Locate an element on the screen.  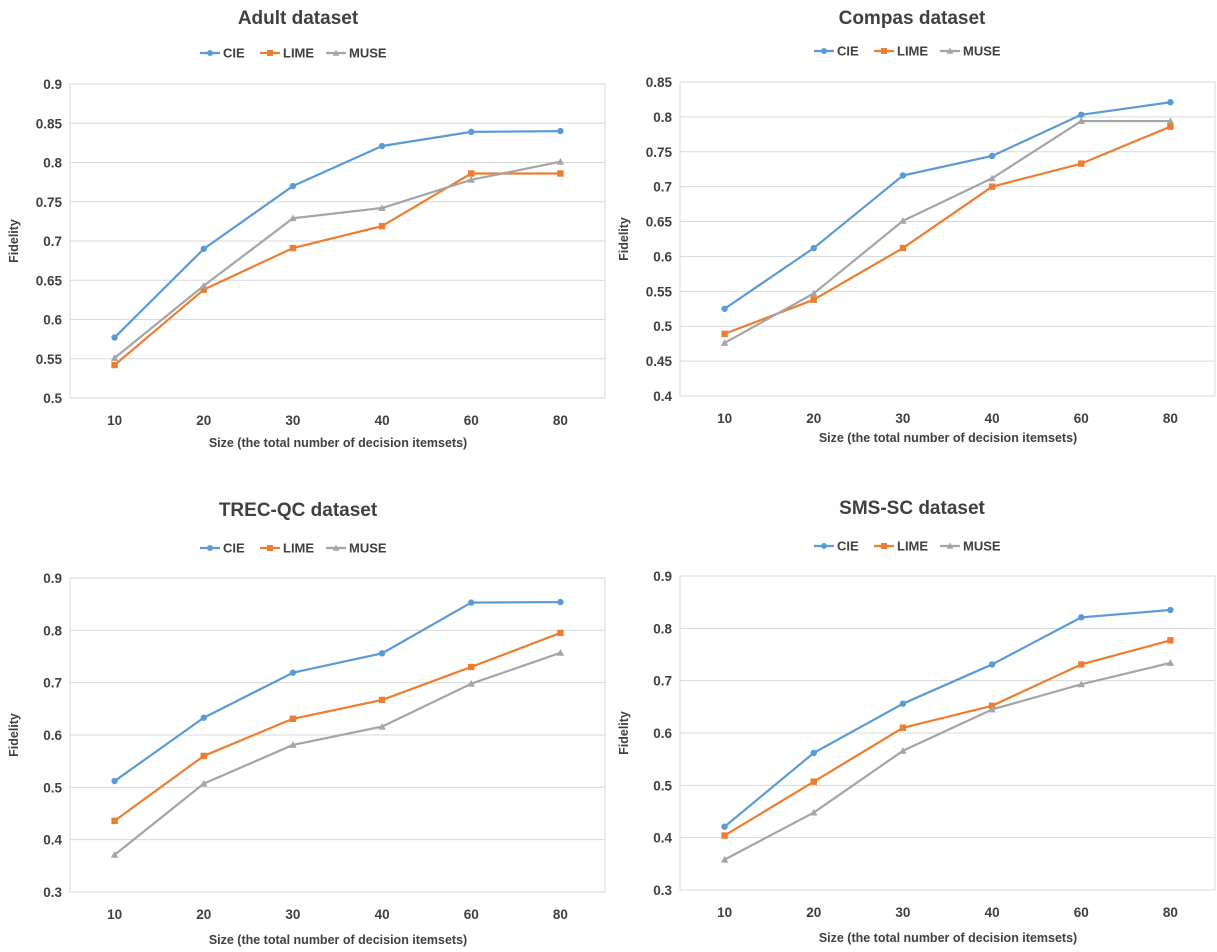
legend: CIE LIME MUSE is located at coordinates (907, 546).